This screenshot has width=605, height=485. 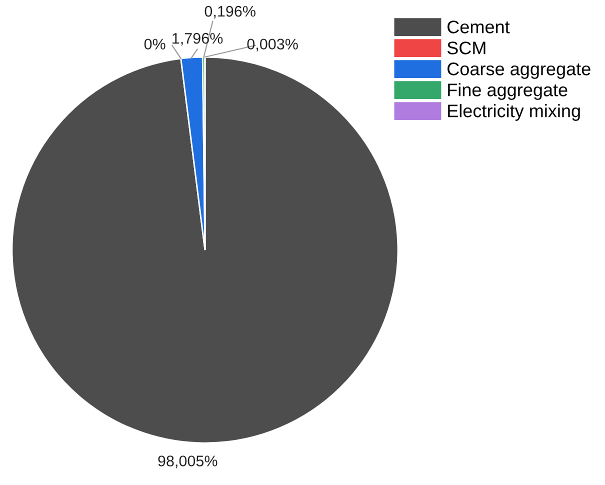 I want to click on data-label: 0,003%, so click(x=272, y=45).